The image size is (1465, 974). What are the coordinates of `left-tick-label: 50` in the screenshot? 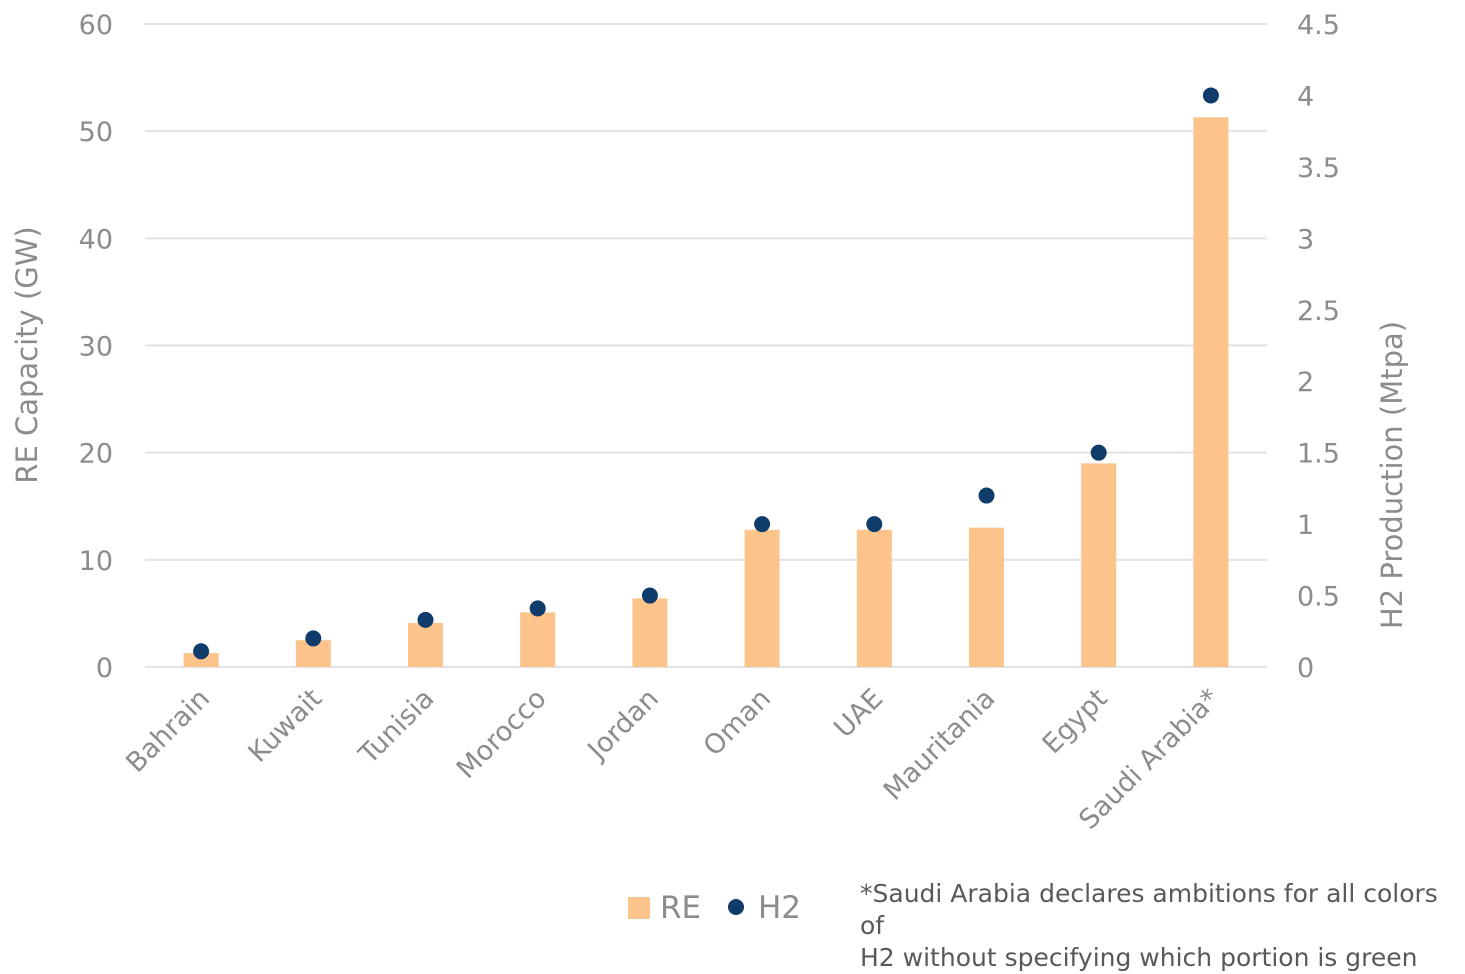 It's located at (96, 132).